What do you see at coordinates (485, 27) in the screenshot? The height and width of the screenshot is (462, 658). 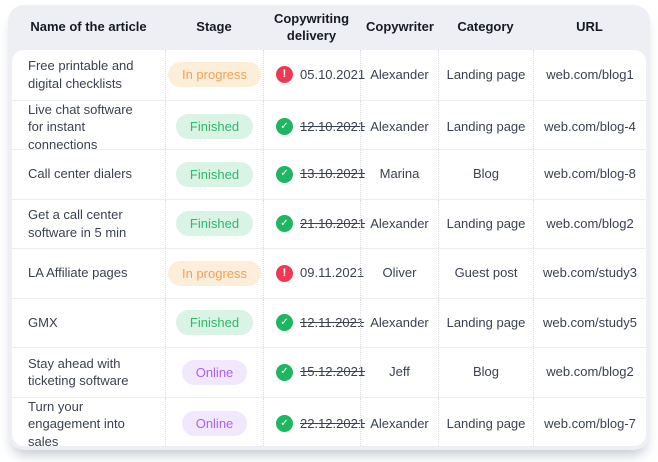 I see `column-header-category: Category` at bounding box center [485, 27].